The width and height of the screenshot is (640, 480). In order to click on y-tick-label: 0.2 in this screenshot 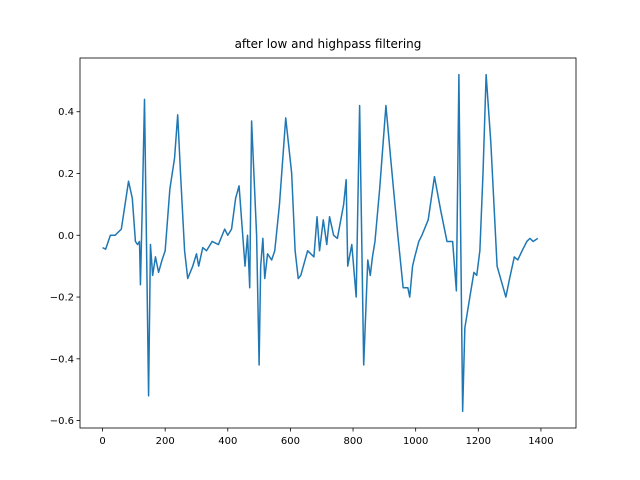, I will do `click(66, 174)`.